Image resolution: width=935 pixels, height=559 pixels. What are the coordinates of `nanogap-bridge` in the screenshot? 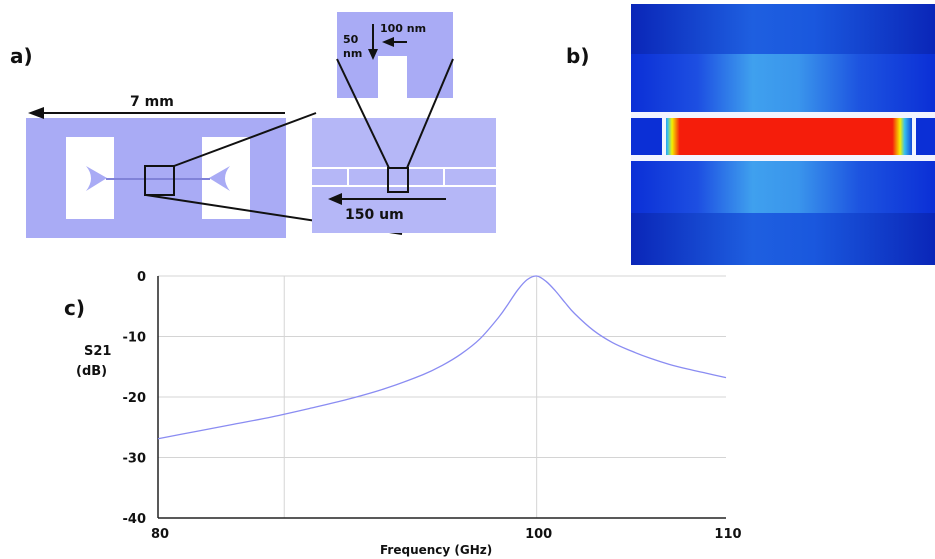 It's located at (392, 34).